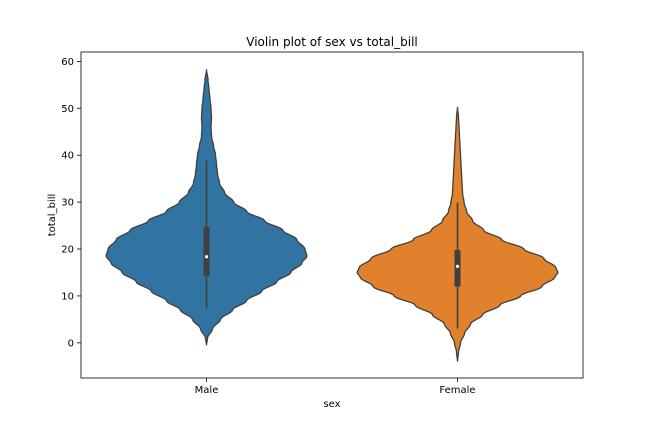 The width and height of the screenshot is (648, 432). What do you see at coordinates (206, 251) in the screenshot?
I see `violin-iqr-box-male` at bounding box center [206, 251].